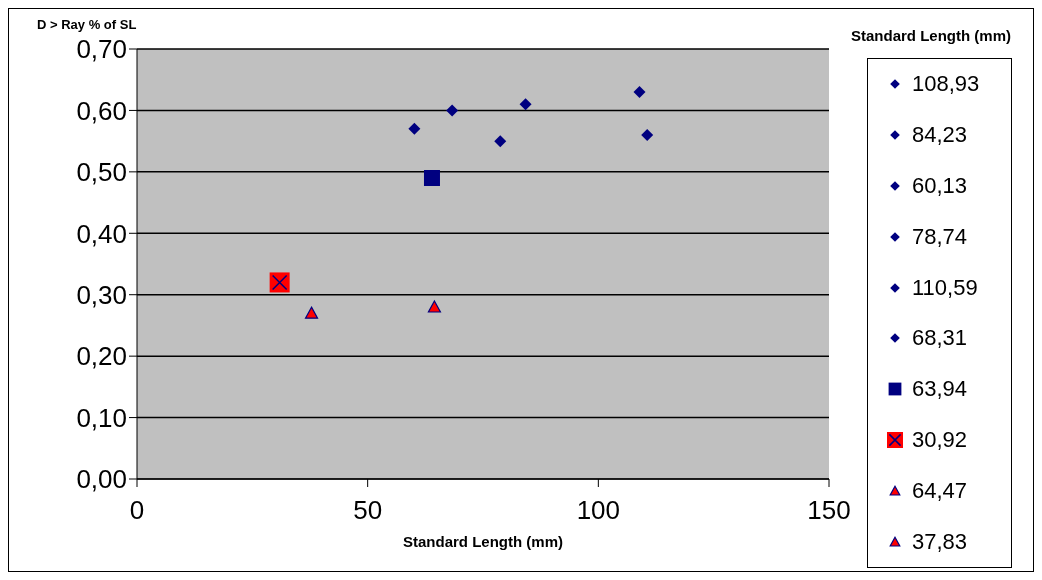  What do you see at coordinates (829, 510) in the screenshot?
I see `x-tick-label: 150` at bounding box center [829, 510].